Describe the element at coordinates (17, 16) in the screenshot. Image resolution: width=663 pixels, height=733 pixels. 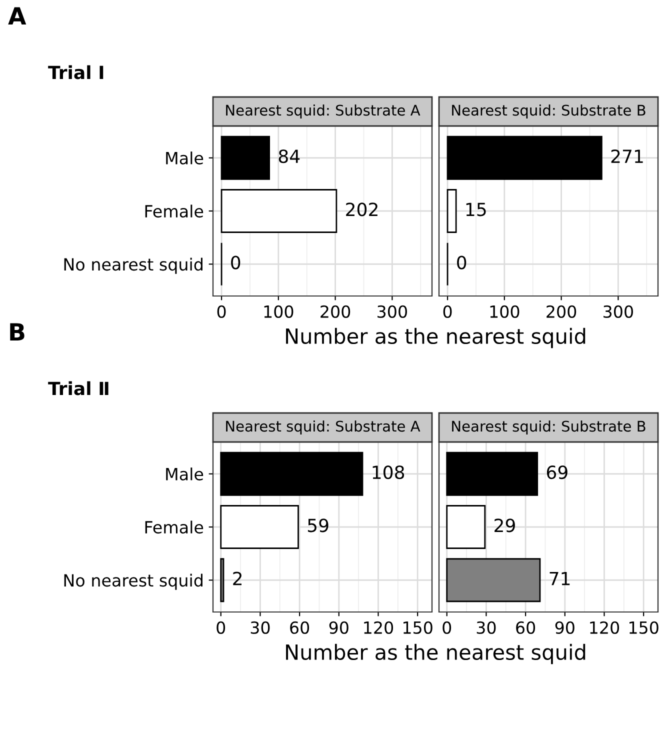
I see `text: A` at that location.